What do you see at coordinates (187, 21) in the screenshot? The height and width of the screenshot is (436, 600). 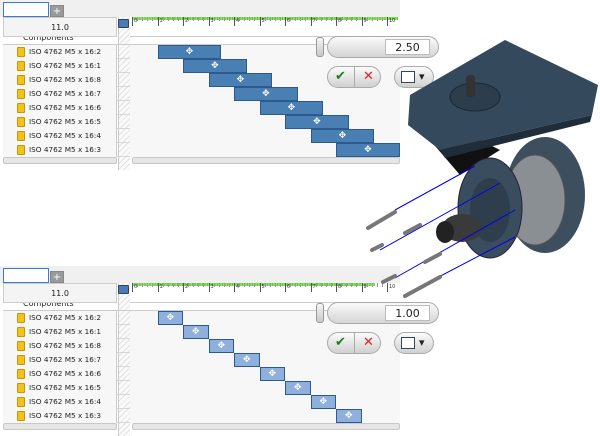 I see `ruler-tick-label: 2` at bounding box center [187, 21].